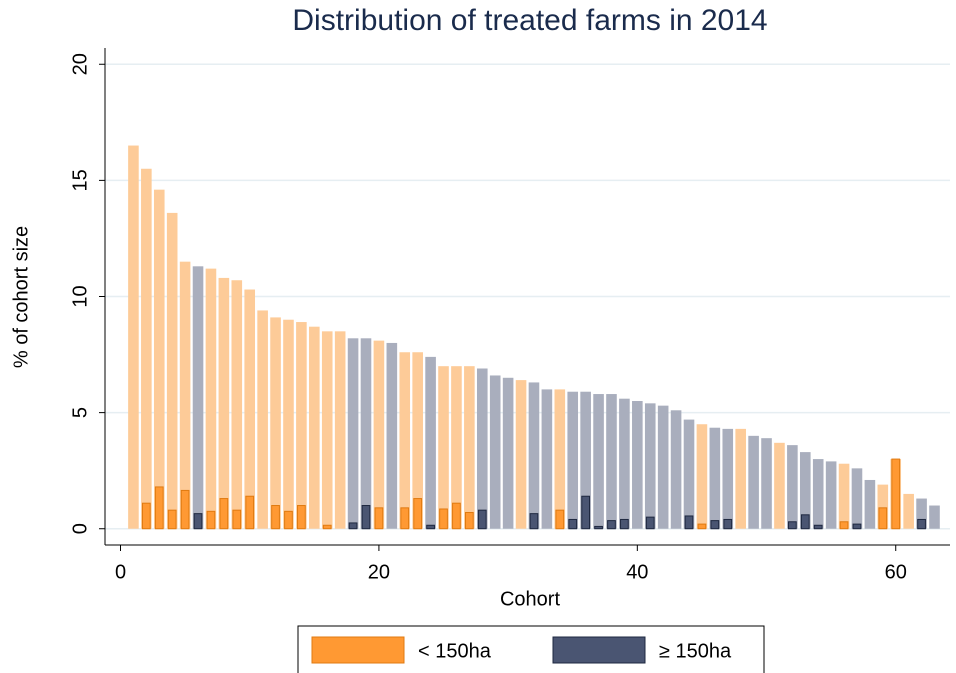 Image resolution: width=956 pixels, height=673 pixels. What do you see at coordinates (21, 297) in the screenshot?
I see `y-axis-label: % of cohort size` at bounding box center [21, 297].